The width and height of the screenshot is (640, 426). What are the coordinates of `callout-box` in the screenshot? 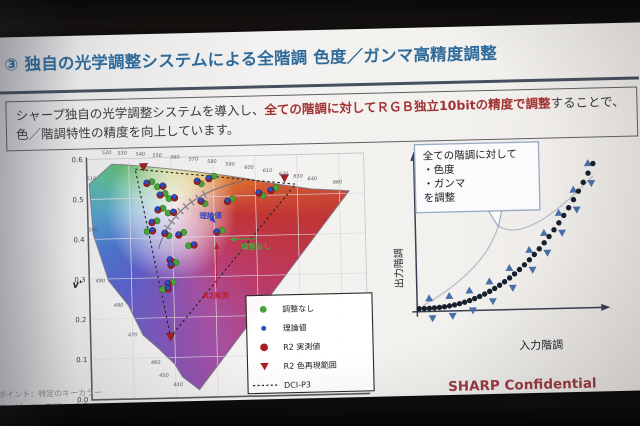 It's located at (477, 177).